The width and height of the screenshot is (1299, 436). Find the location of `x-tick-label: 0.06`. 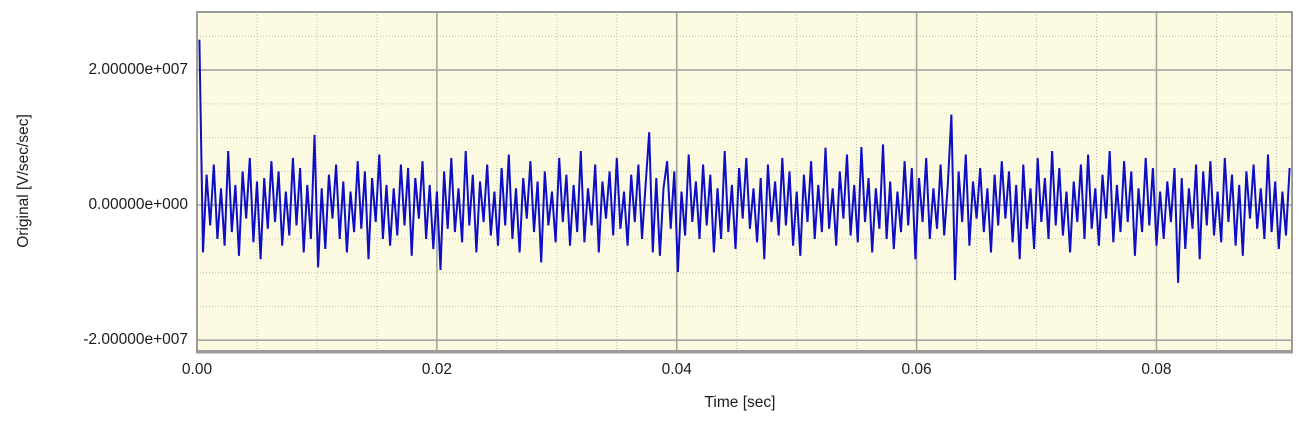

x-tick-label: 0.06 is located at coordinates (916, 369).